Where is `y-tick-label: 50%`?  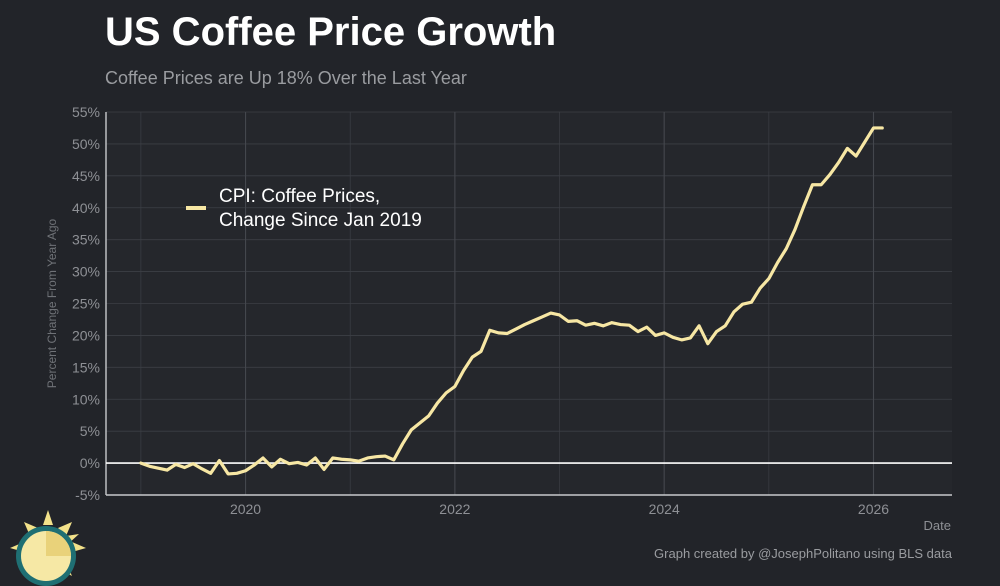
y-tick-label: 50% is located at coordinates (86, 144).